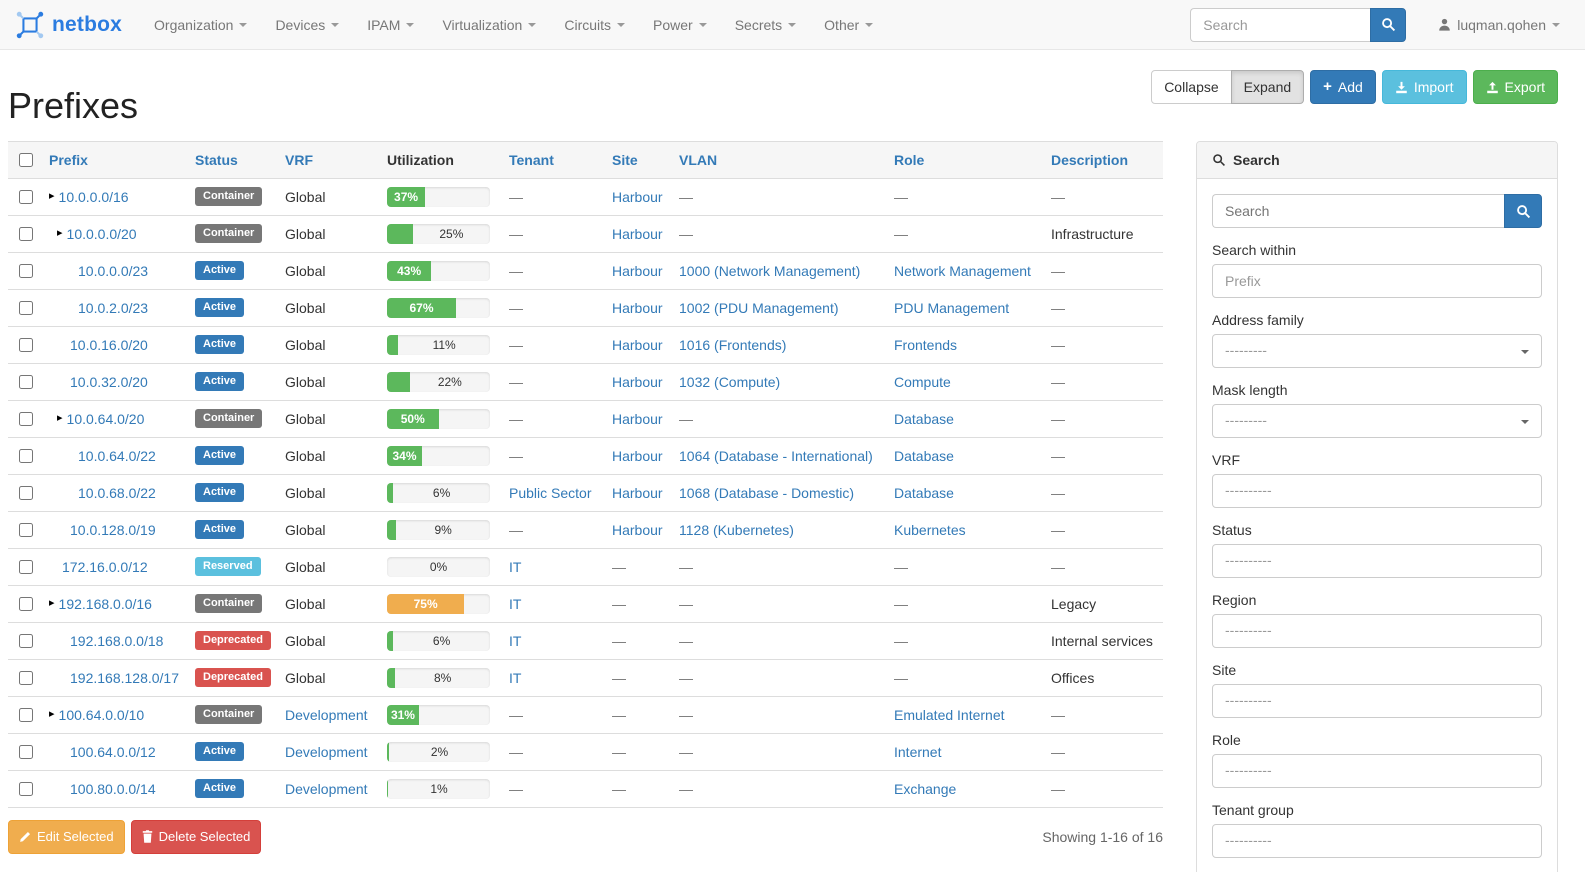  I want to click on nav-menu-virtualization: Virtualization, so click(489, 25).